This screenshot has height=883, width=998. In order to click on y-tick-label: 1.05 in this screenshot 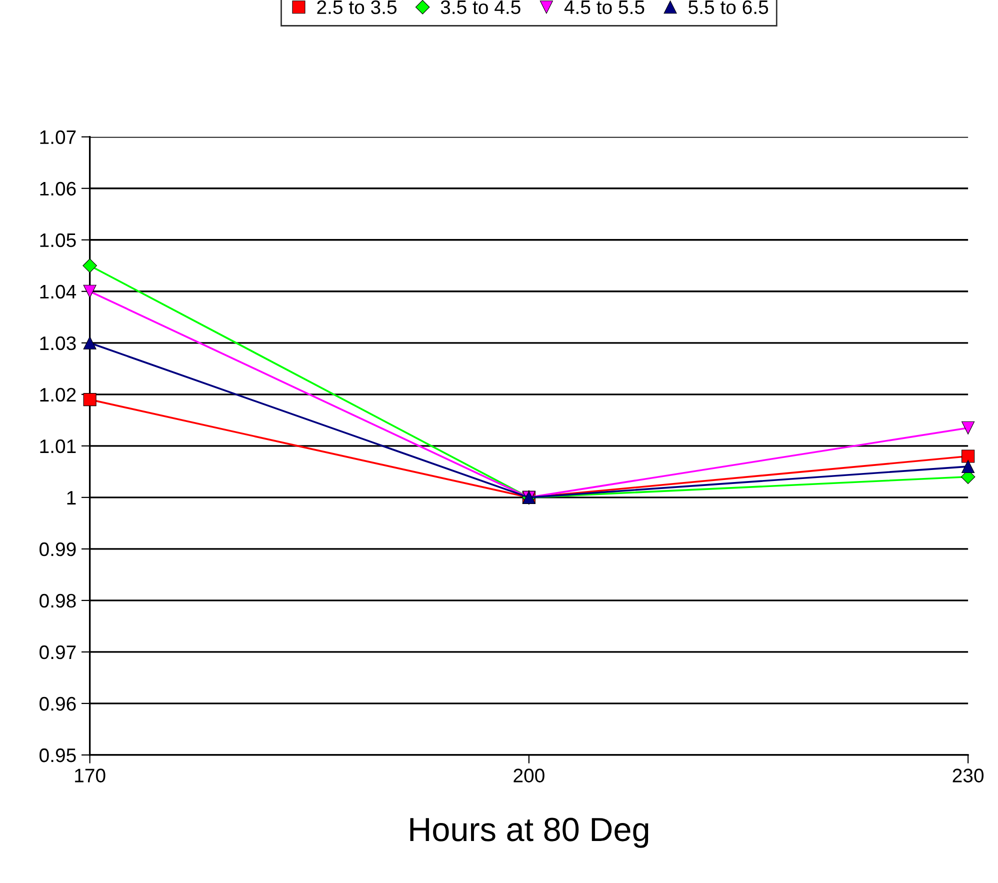, I will do `click(58, 240)`.